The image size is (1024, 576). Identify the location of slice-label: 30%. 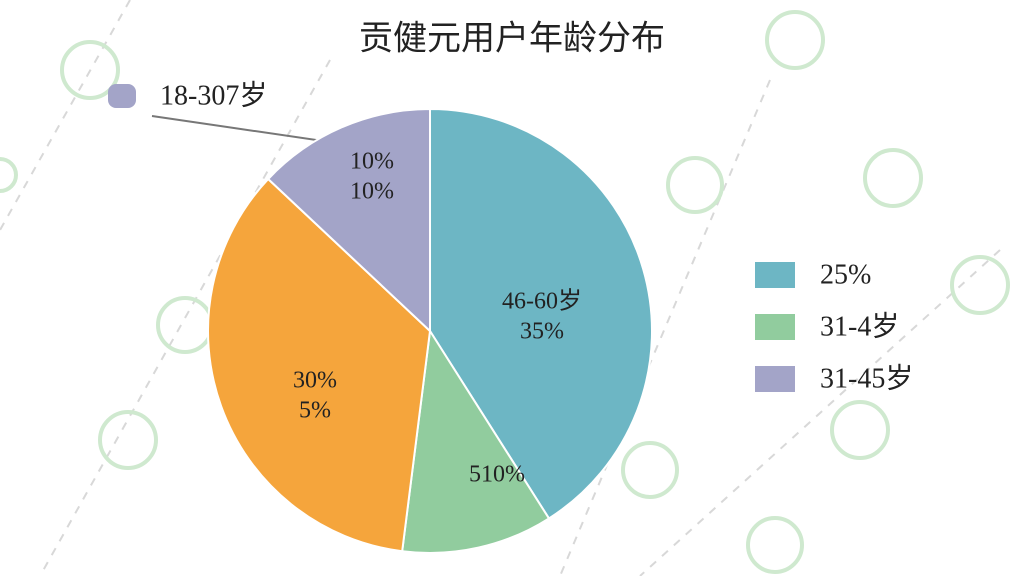
(315, 381).